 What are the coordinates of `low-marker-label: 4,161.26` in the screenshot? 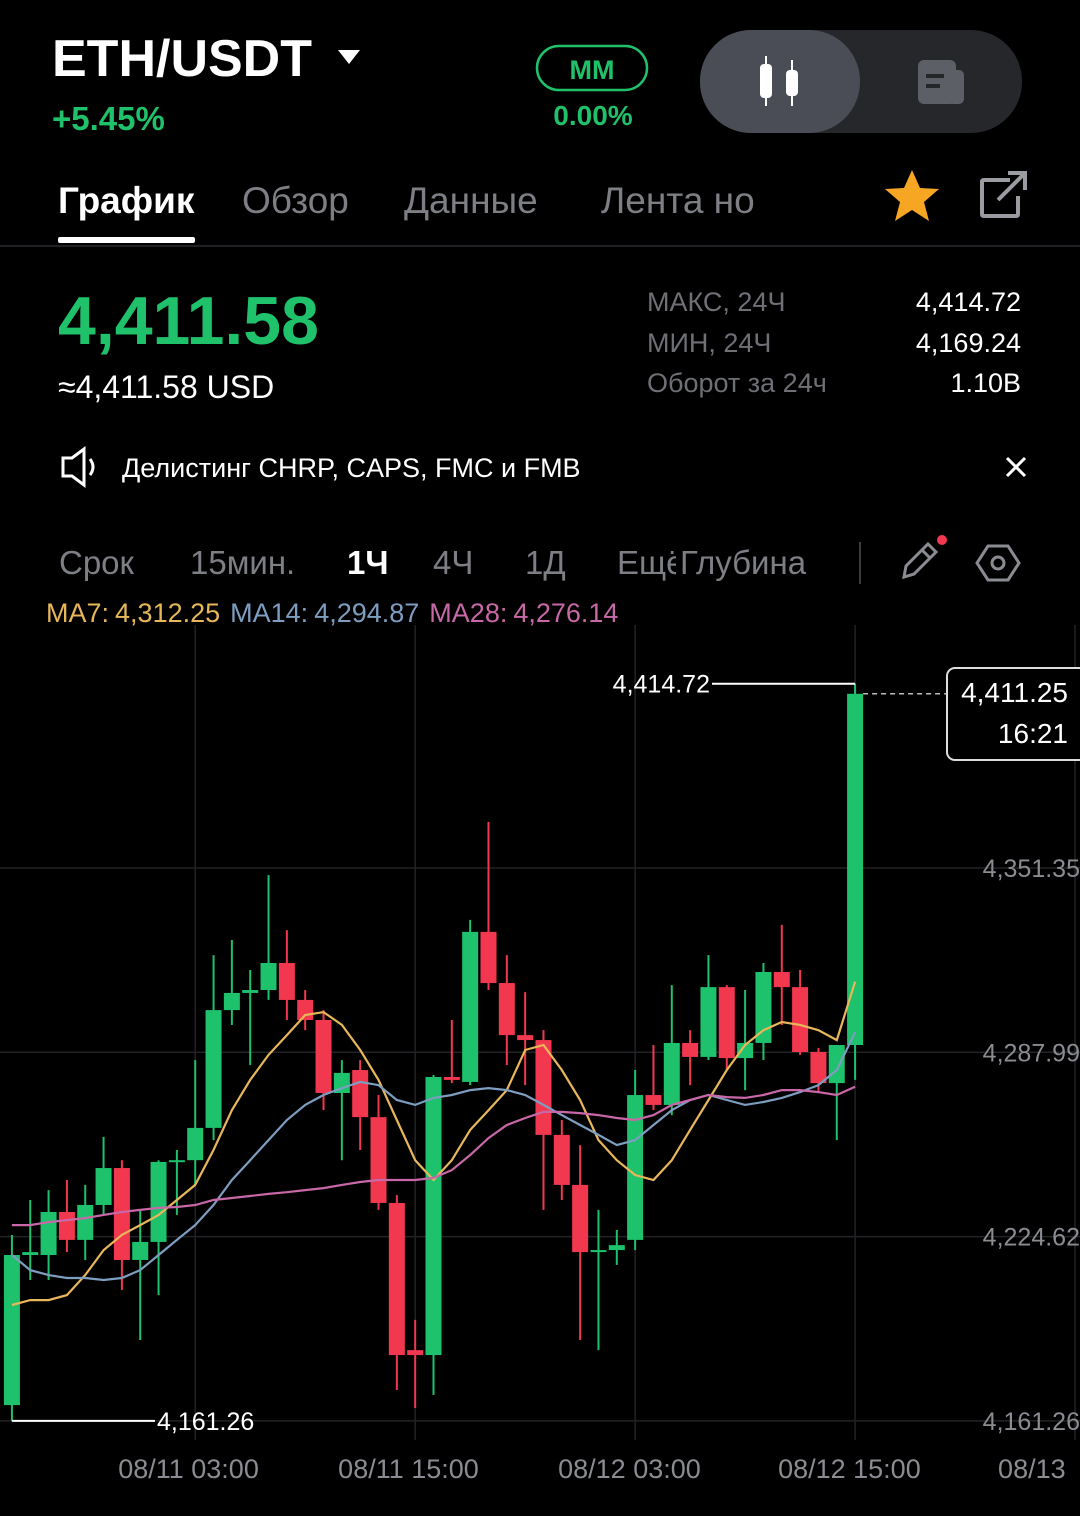 It's located at (205, 1422).